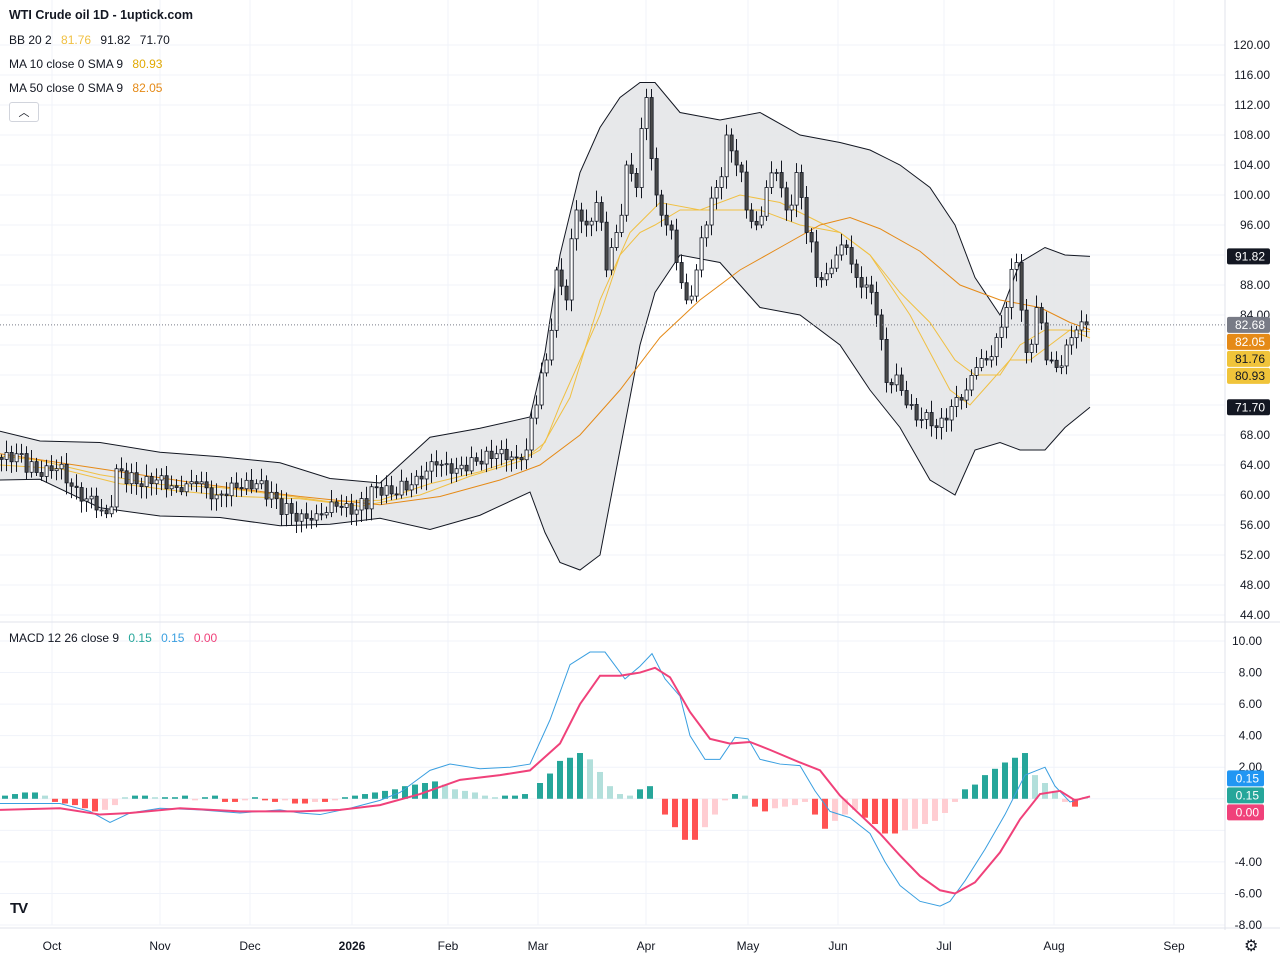 This screenshot has width=1280, height=960. What do you see at coordinates (837, 946) in the screenshot?
I see `time-axis-label: Jun` at bounding box center [837, 946].